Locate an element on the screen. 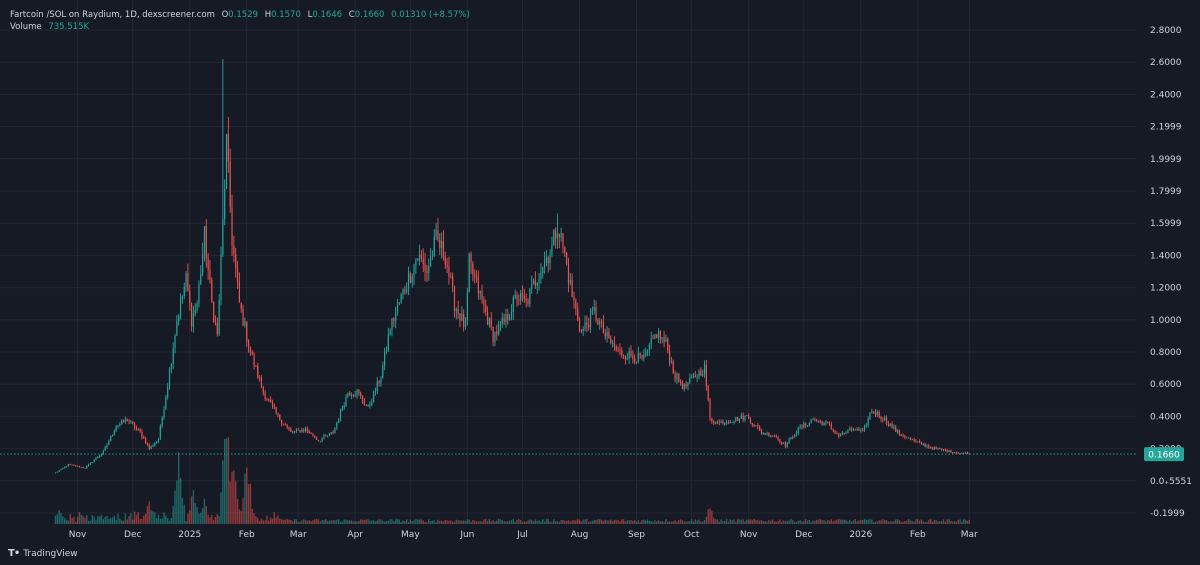  x-tick-label: Mar is located at coordinates (298, 535).